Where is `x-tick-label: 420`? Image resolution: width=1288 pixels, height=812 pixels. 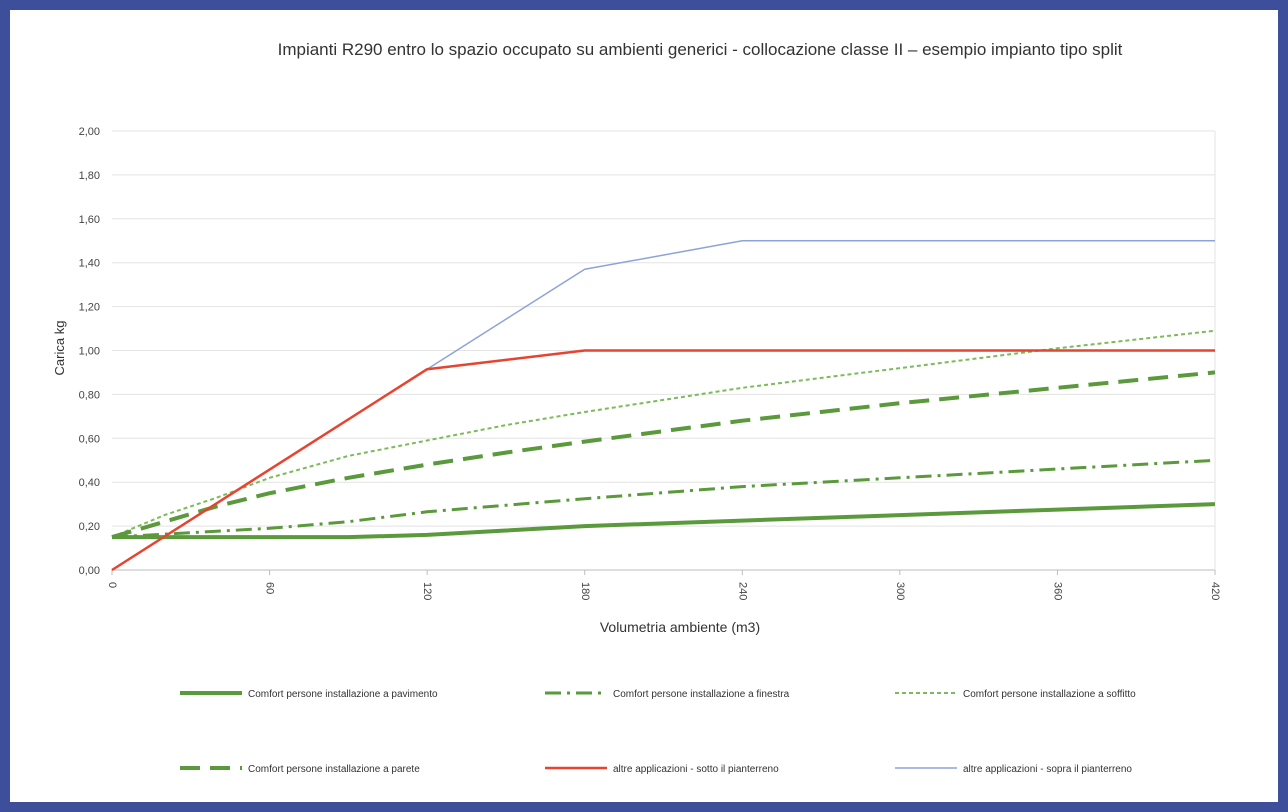
x-tick-label: 420 is located at coordinates (1215, 591).